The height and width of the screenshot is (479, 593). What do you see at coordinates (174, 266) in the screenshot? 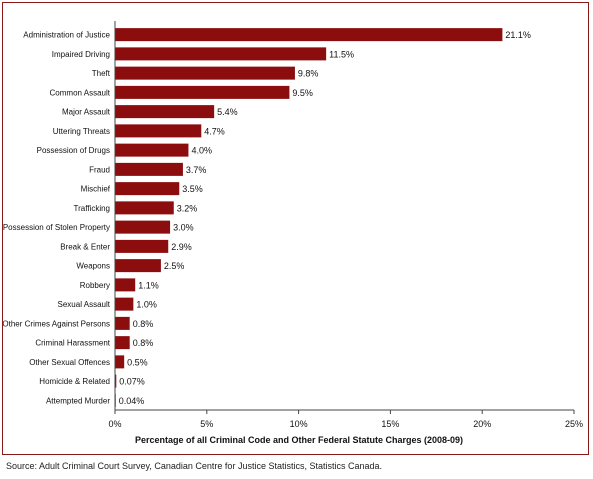
I see `data-label: 2.5%` at bounding box center [174, 266].